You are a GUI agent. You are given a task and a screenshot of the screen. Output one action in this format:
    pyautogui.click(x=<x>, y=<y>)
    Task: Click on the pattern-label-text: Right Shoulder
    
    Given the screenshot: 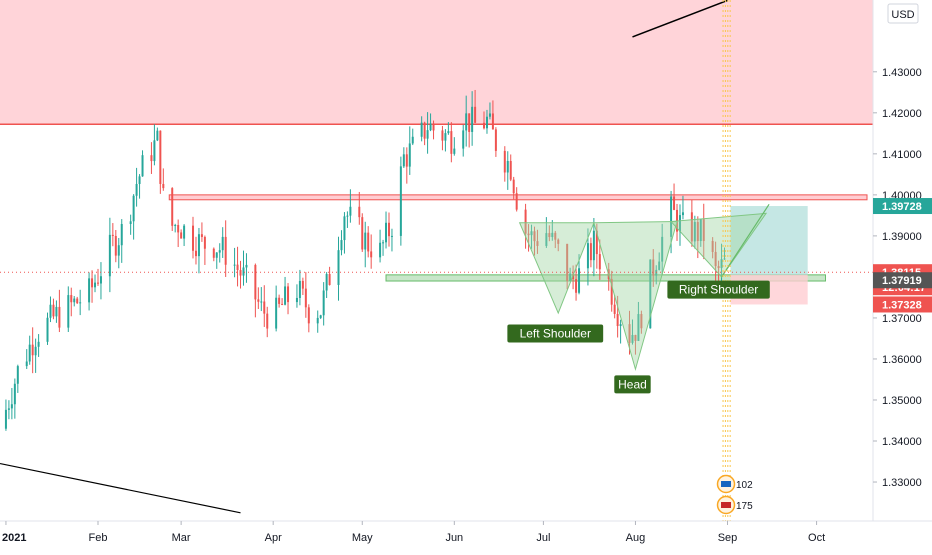 What is the action you would take?
    pyautogui.click(x=718, y=290)
    